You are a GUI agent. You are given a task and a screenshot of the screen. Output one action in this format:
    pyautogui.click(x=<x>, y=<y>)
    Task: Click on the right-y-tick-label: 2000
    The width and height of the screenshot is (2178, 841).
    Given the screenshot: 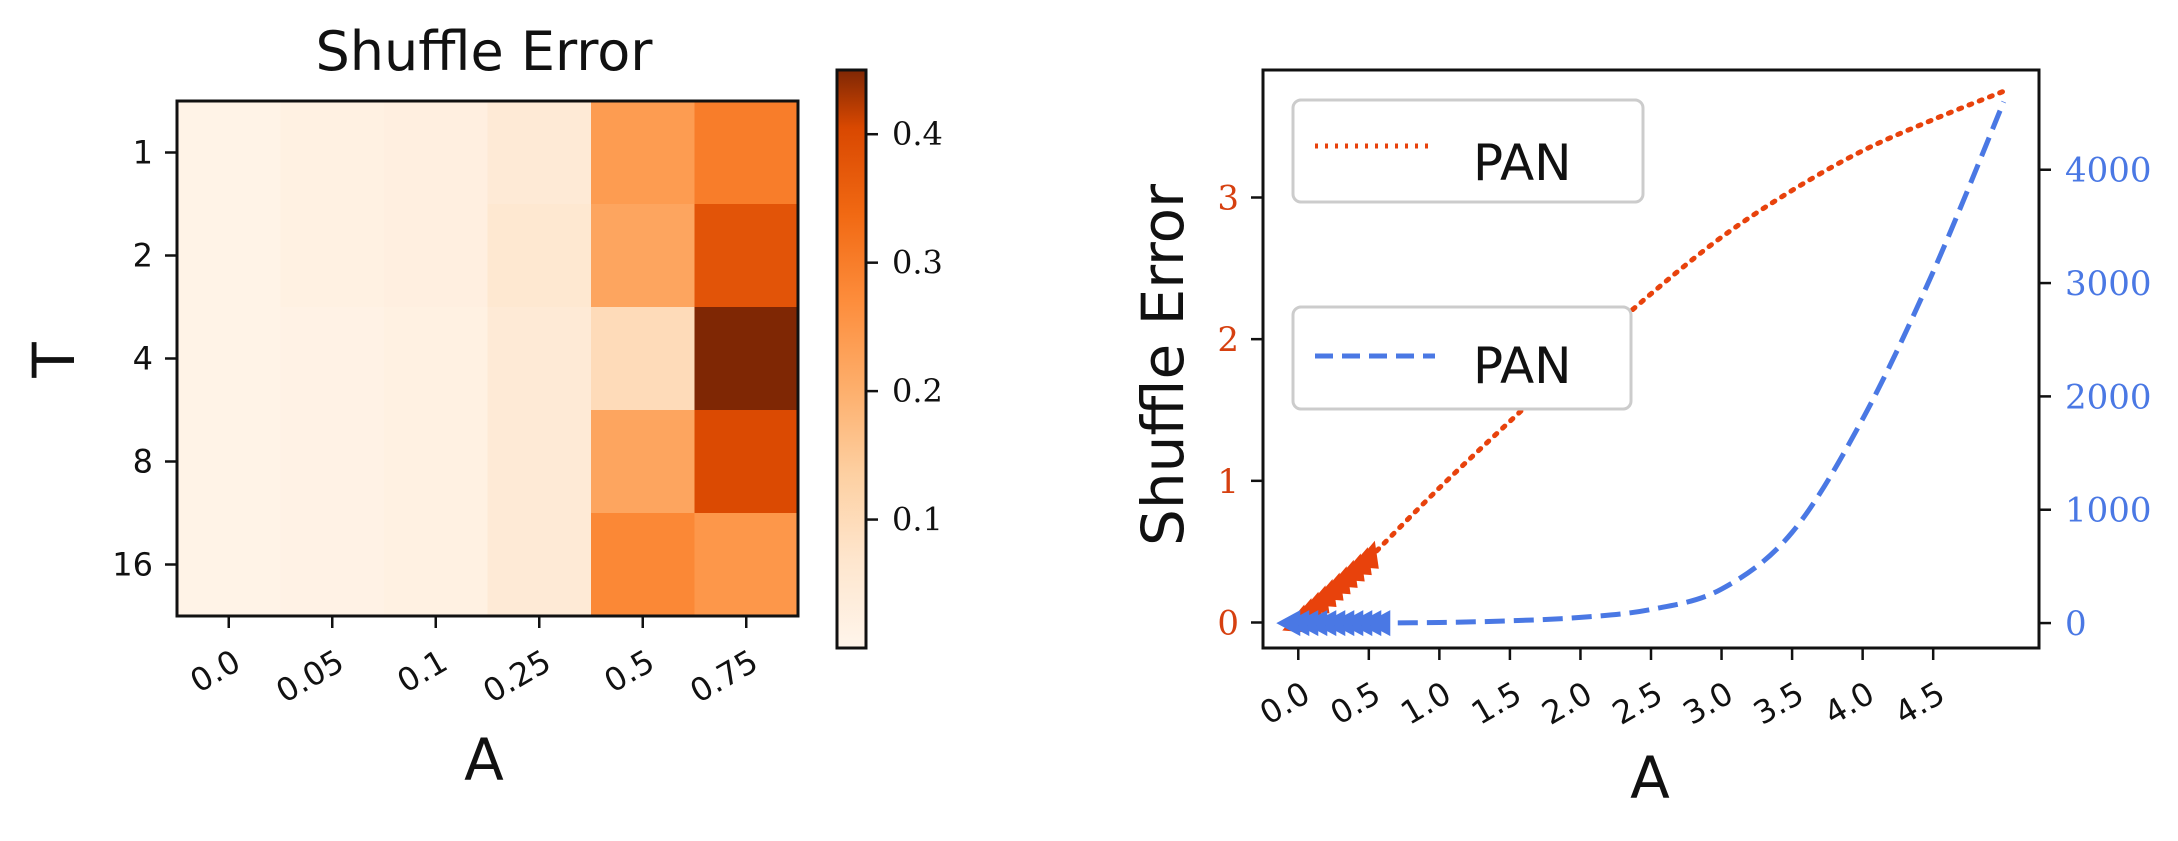 What is the action you would take?
    pyautogui.click(x=2108, y=397)
    